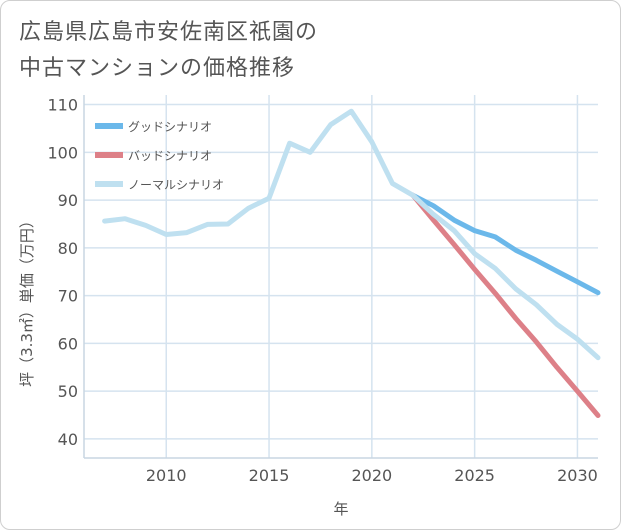 This screenshot has width=621, height=530. Describe the element at coordinates (170, 127) in the screenshot. I see `legend-label-0: グッドシナリオ` at that location.